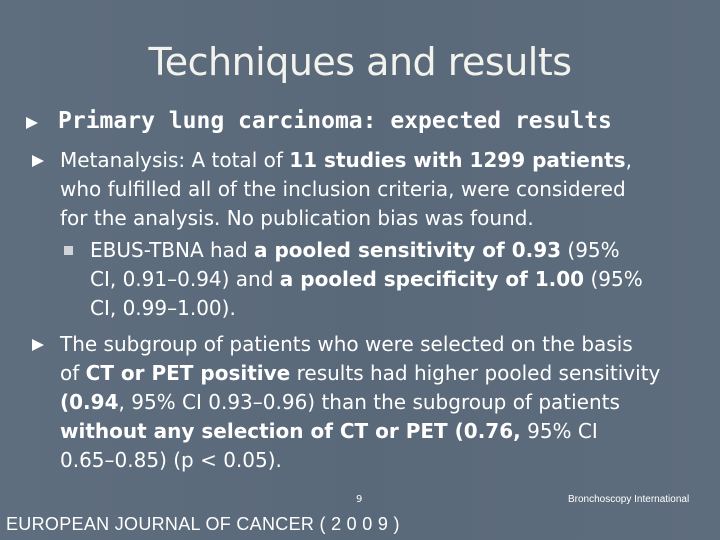  I want to click on bullet-2-line-5: 0.65–0.85) (p < 0.05)., so click(171, 460).